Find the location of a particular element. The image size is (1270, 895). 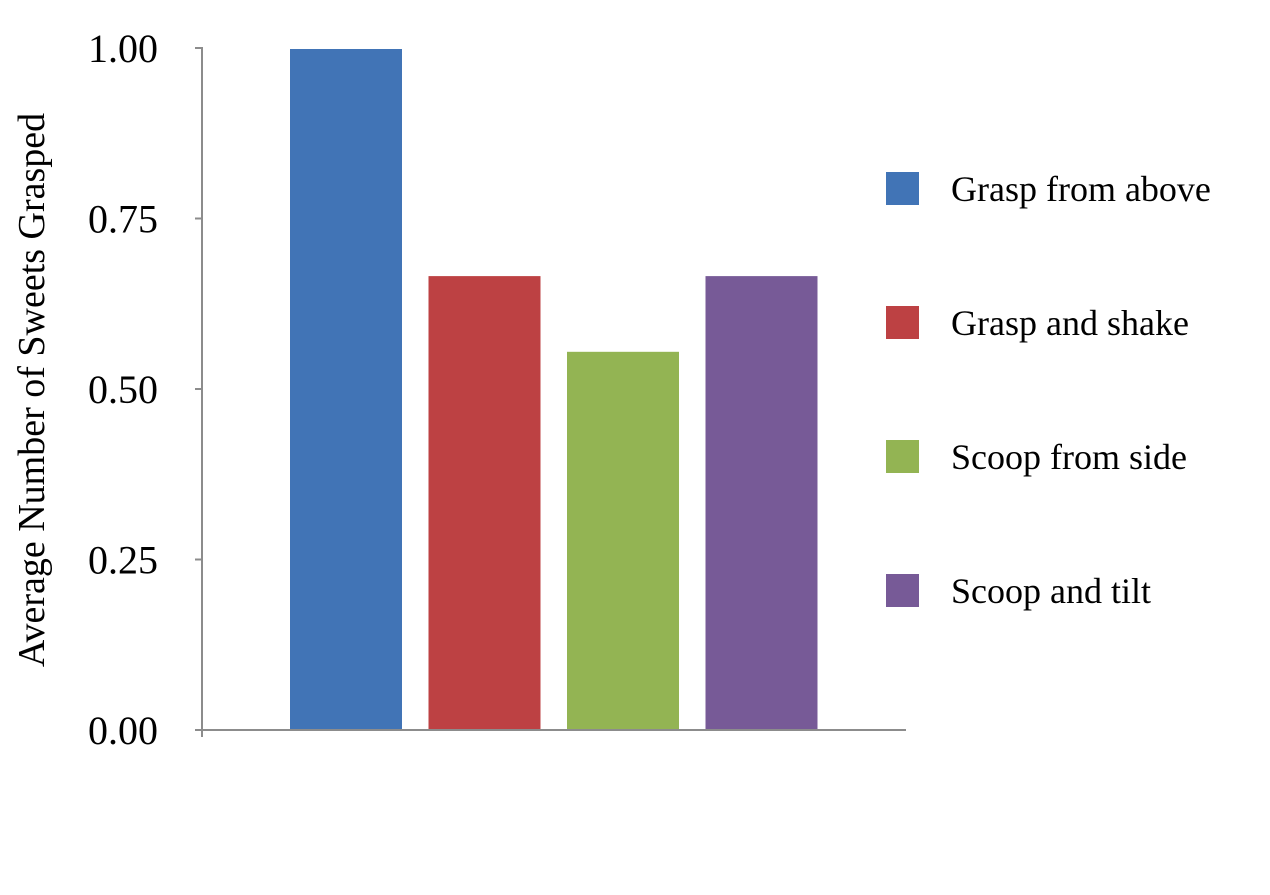

bar-scoop-and-tilt is located at coordinates (761, 502).